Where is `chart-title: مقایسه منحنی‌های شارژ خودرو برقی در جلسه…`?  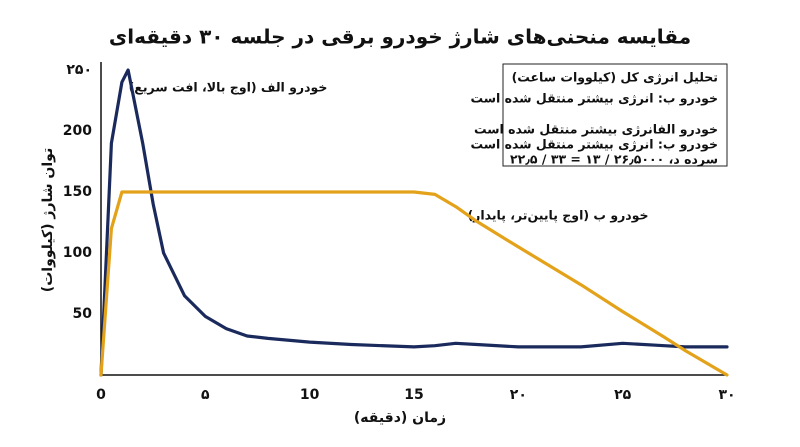 chart-title: مقایسه منحنی‌های شارژ خودرو برقی در جلسه… is located at coordinates (400, 37).